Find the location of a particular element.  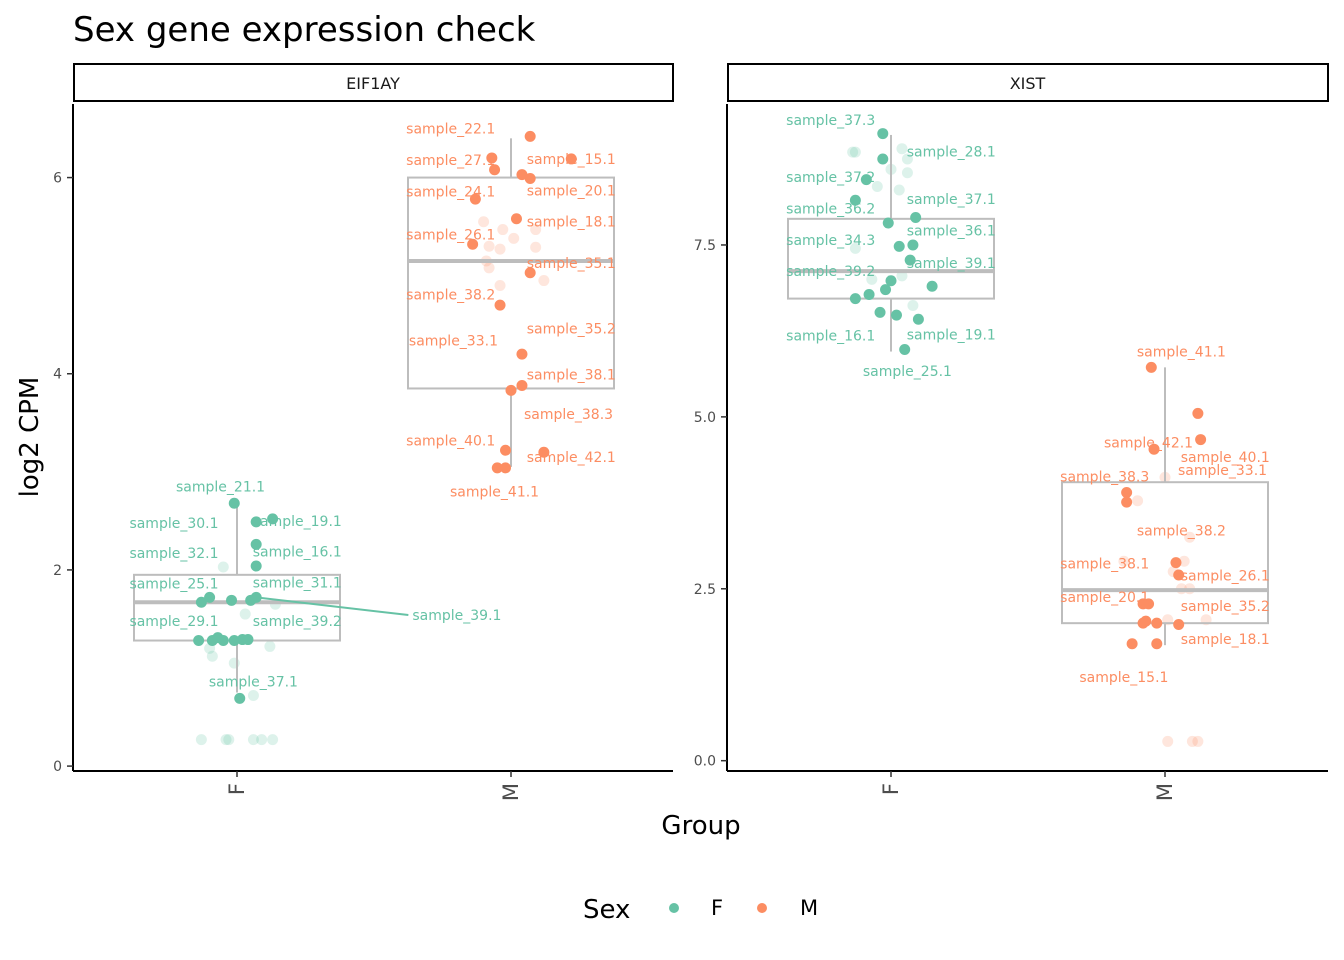

facet-strip-label: EIF1AY is located at coordinates (373, 83).